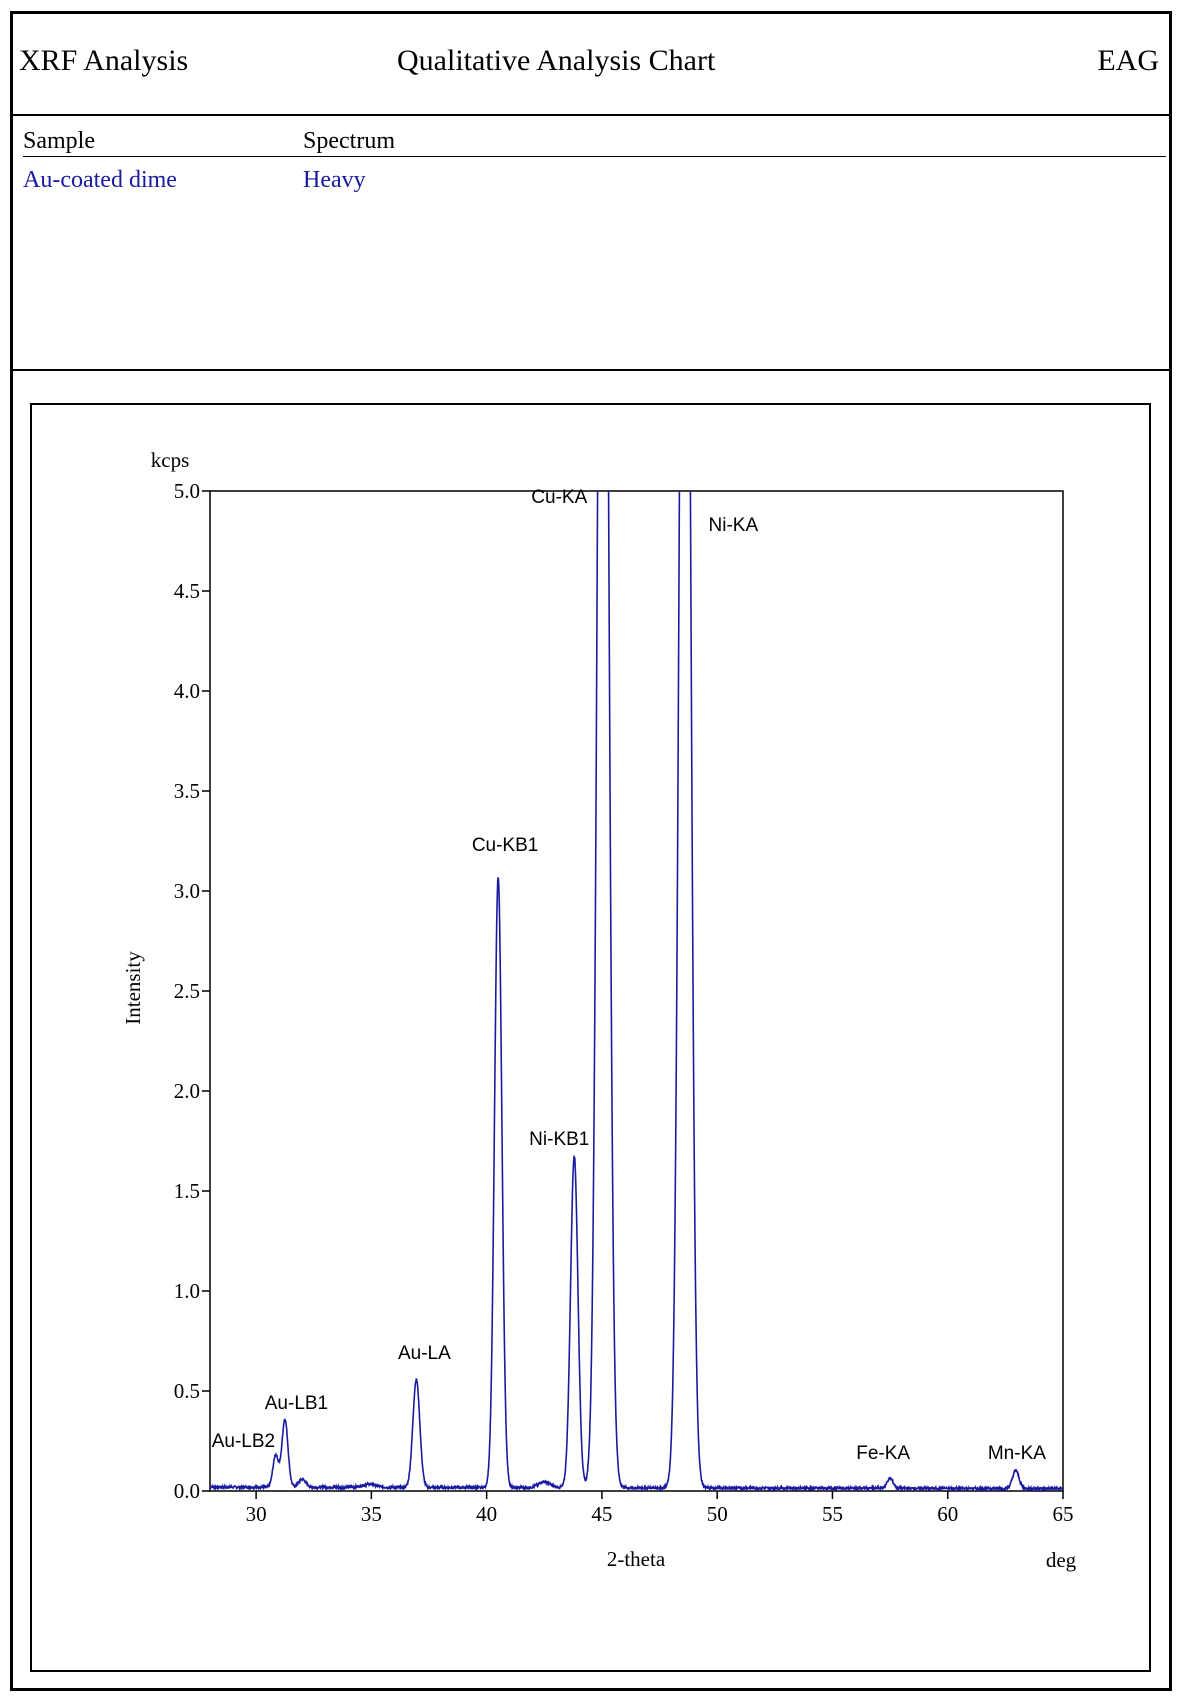  I want to click on y-tick-label: 0.0, so click(187, 1491).